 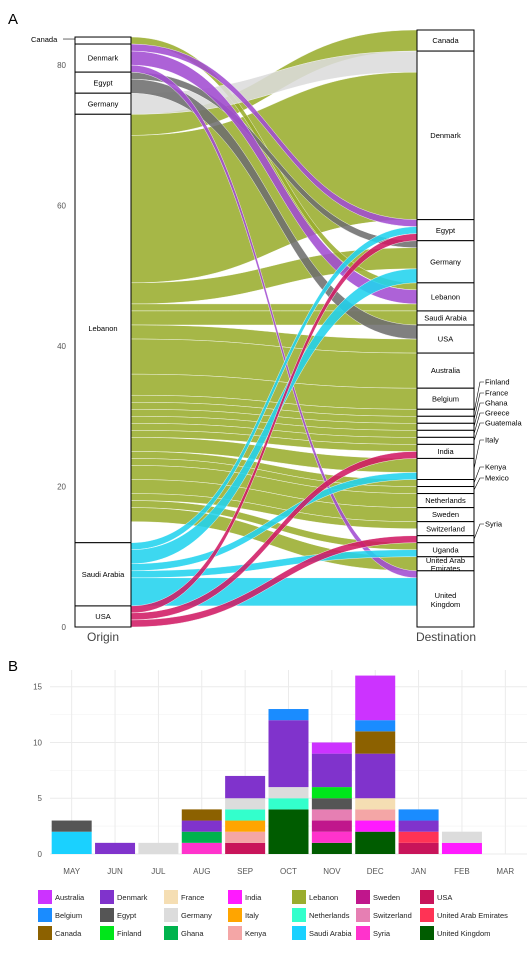 I want to click on legend-label-italy: Italy, so click(x=252, y=915).